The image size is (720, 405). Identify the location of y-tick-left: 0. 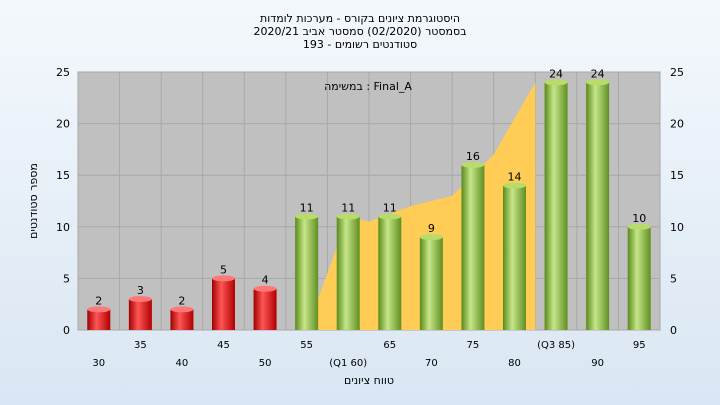
(66, 330).